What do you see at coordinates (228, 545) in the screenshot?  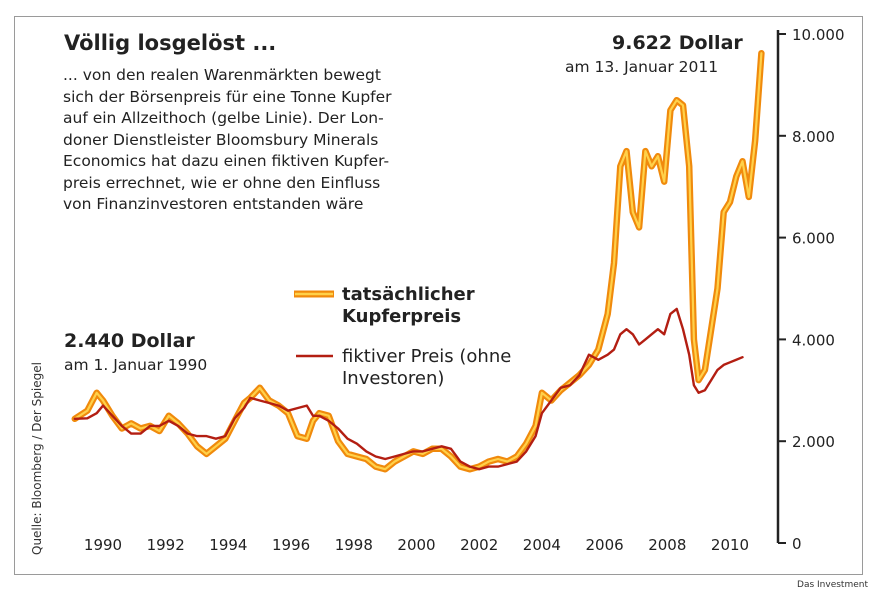 I see `x-tick-label: 1994` at bounding box center [228, 545].